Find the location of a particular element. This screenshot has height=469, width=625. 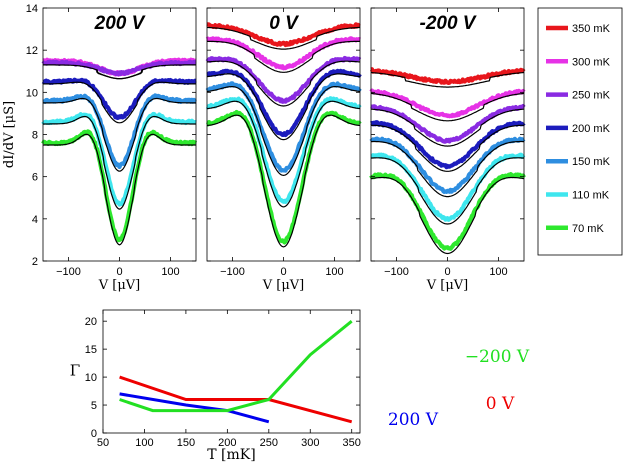

legend-label: 250 mK is located at coordinates (591, 96).